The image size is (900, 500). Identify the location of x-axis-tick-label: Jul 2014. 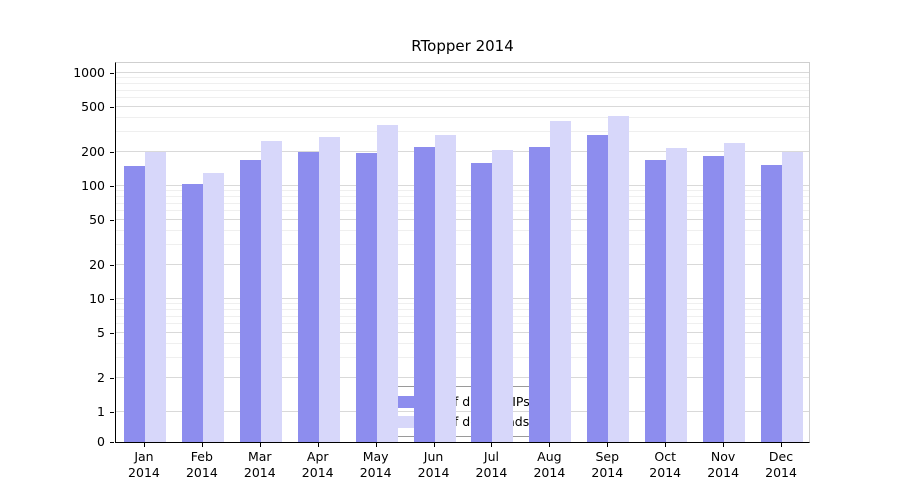
(491, 464).